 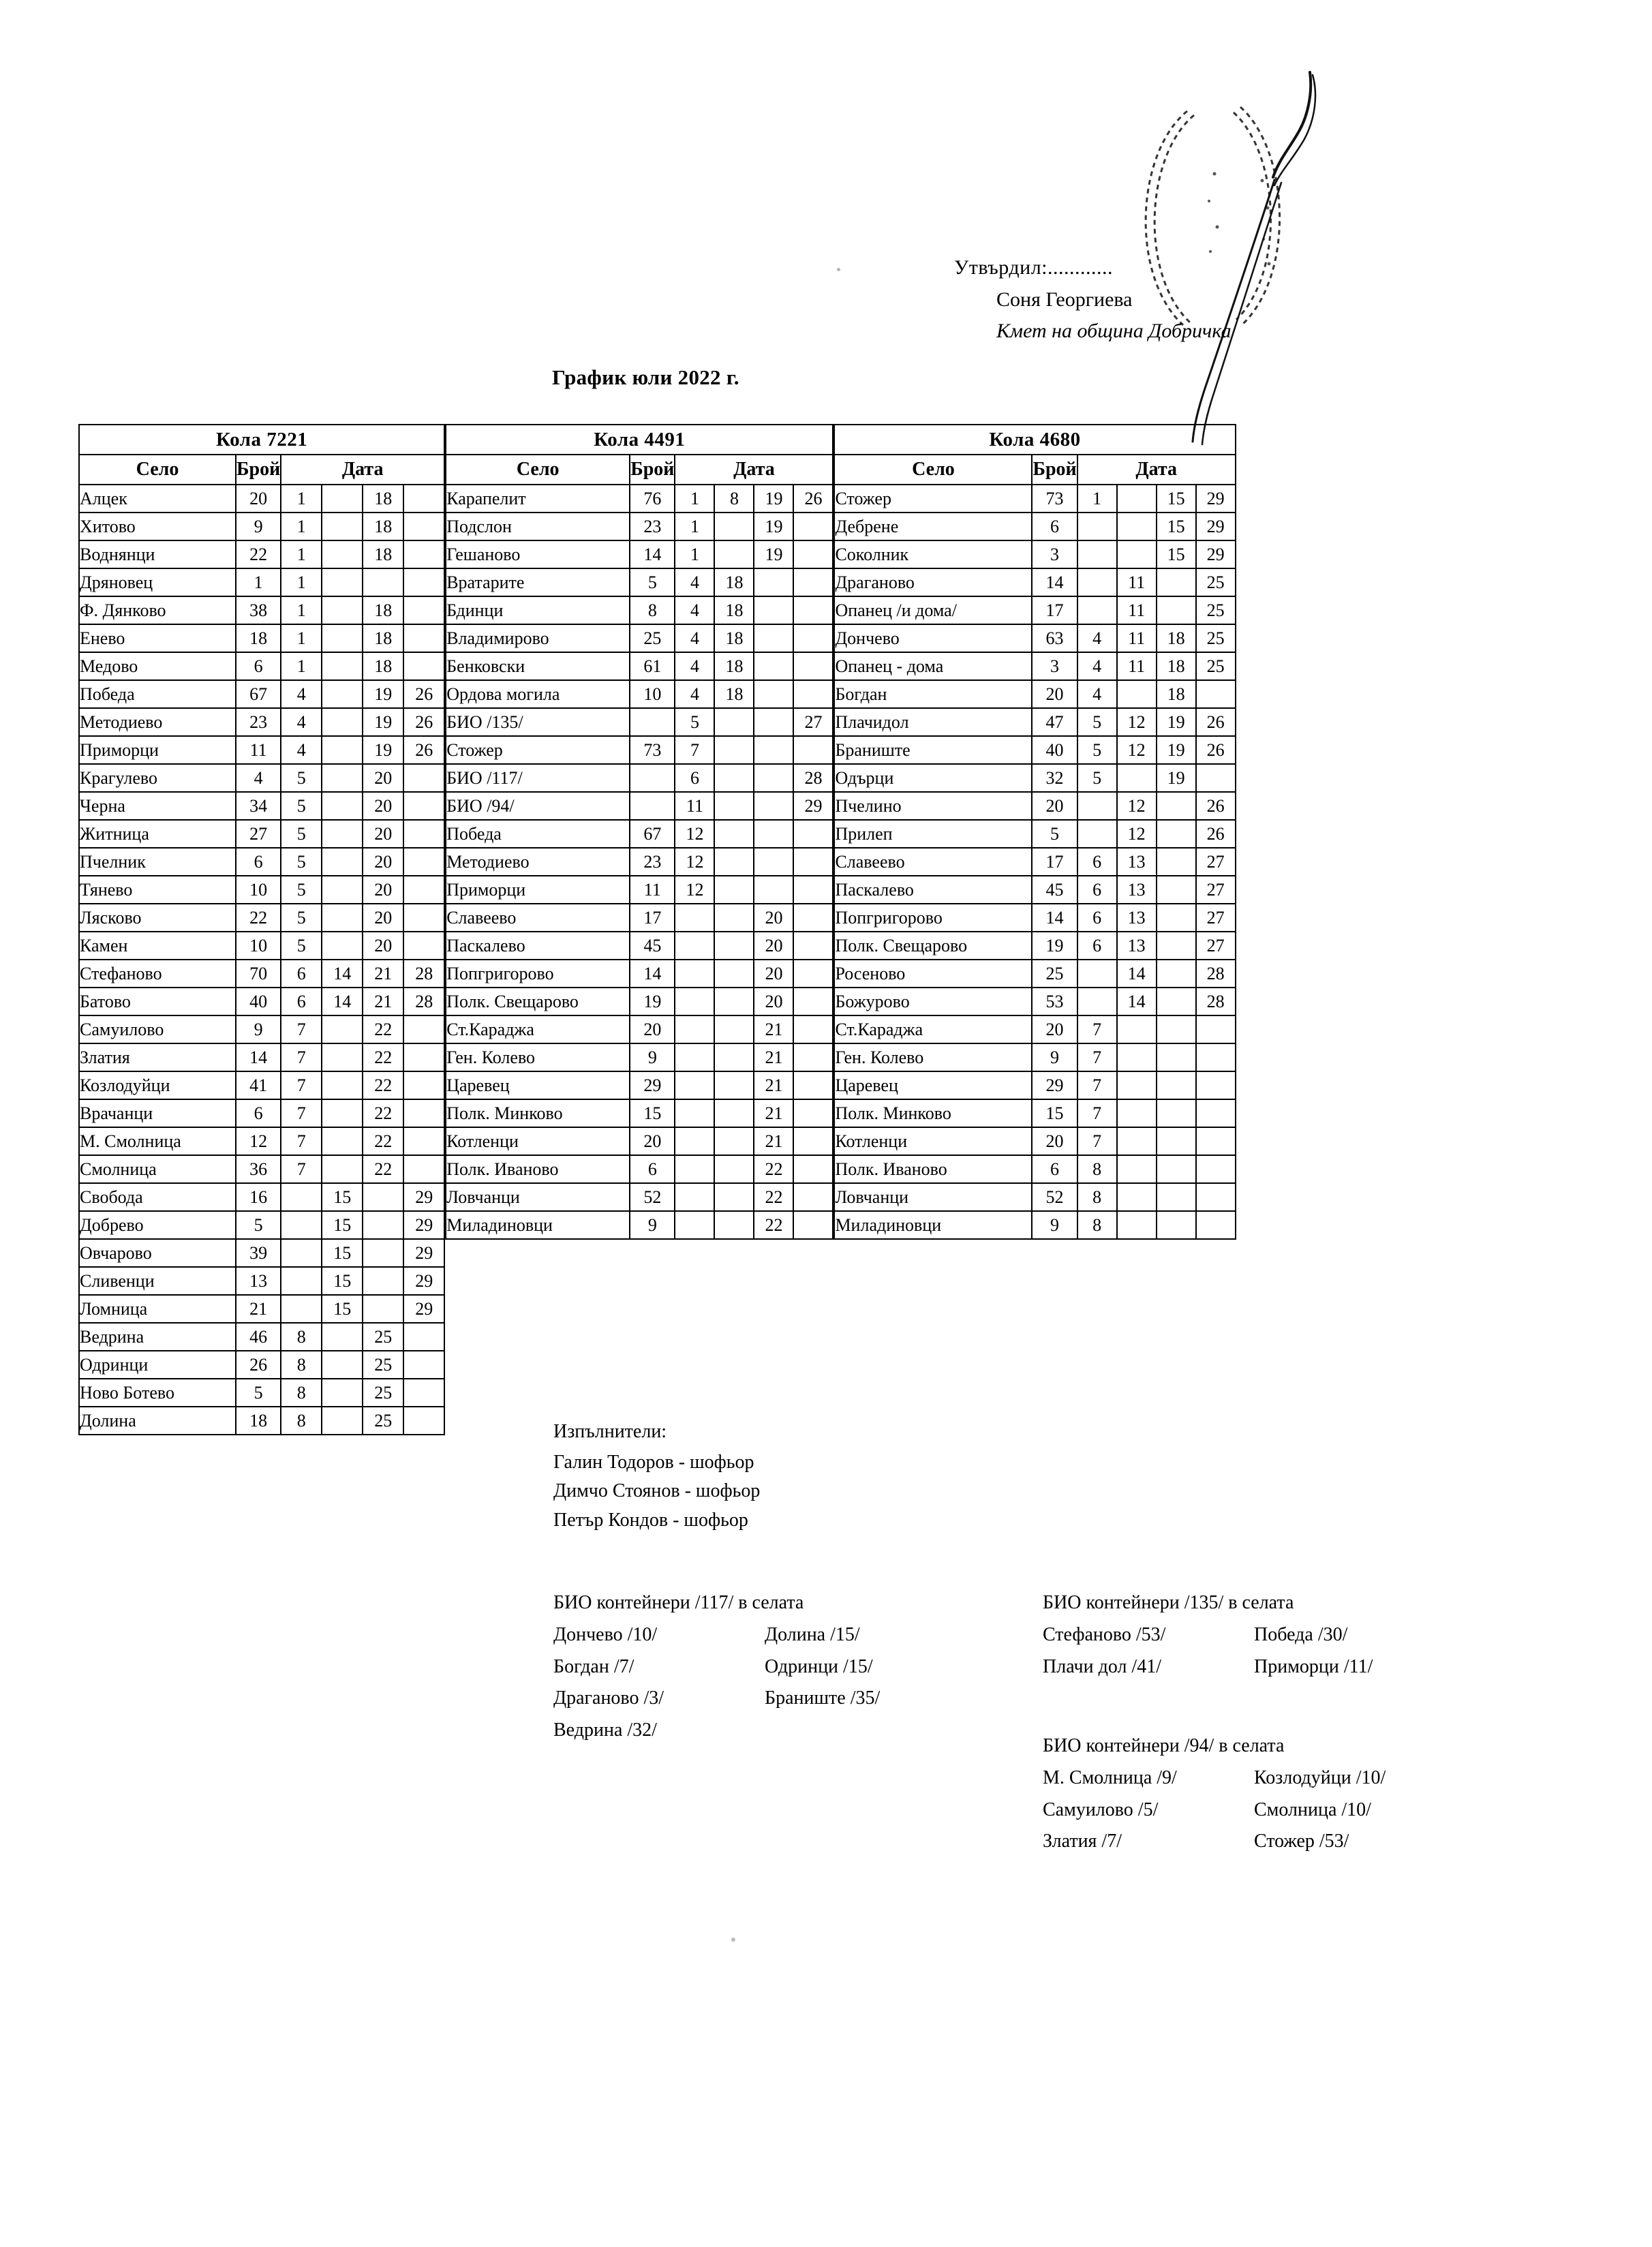 I want to click on table-row: Владимирово 25 4 18, so click(x=639, y=638).